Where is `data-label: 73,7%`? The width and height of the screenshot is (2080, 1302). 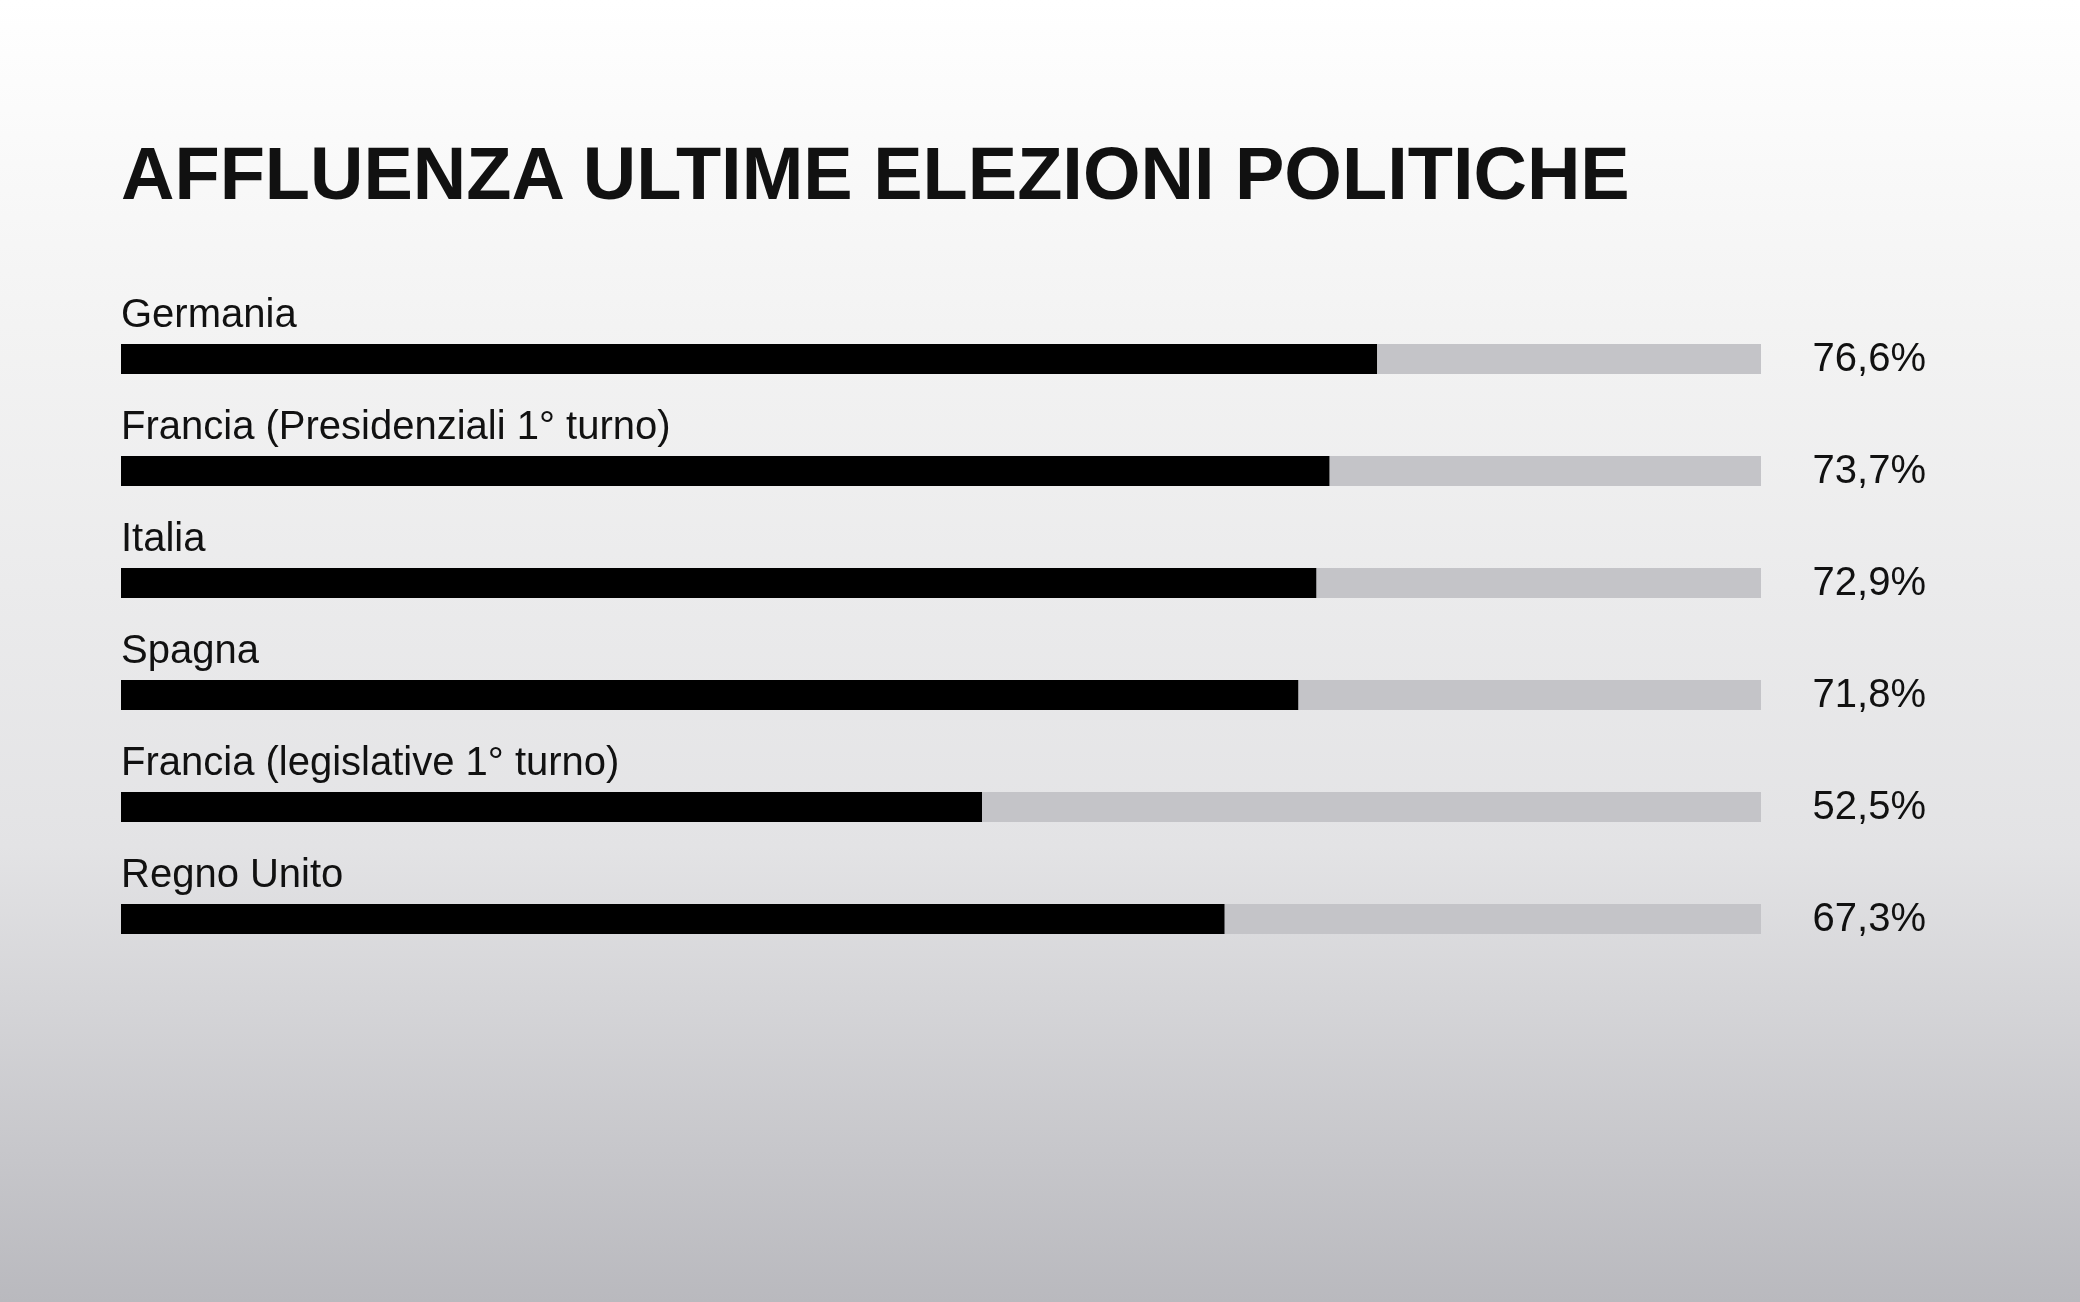
data-label: 73,7% is located at coordinates (1869, 469).